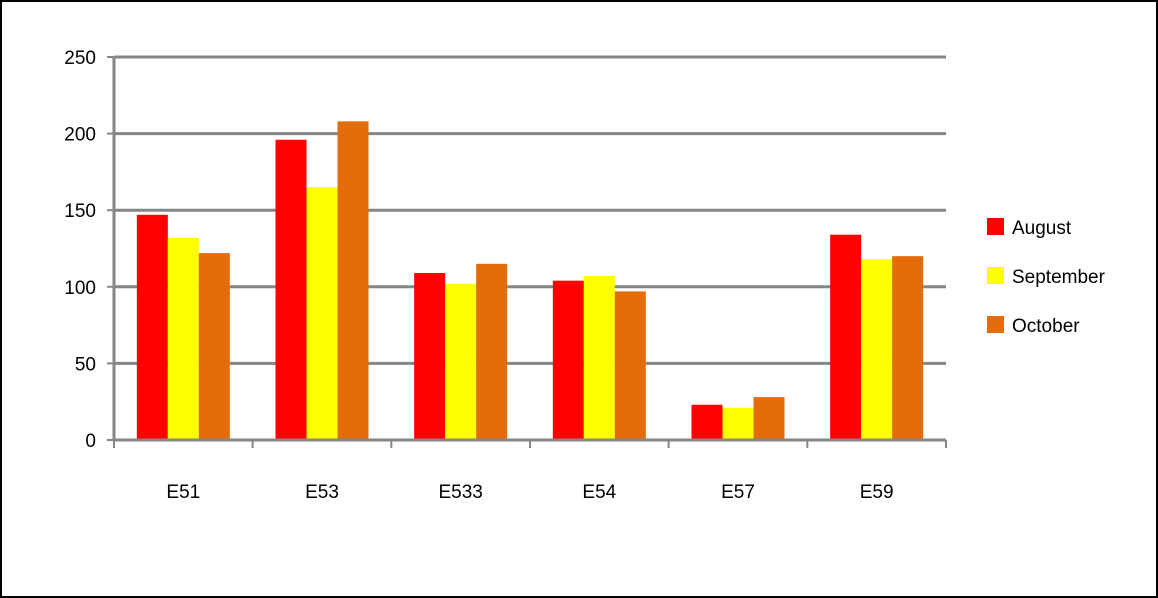 This screenshot has width=1158, height=598. What do you see at coordinates (430, 356) in the screenshot?
I see `bar-august-e533` at bounding box center [430, 356].